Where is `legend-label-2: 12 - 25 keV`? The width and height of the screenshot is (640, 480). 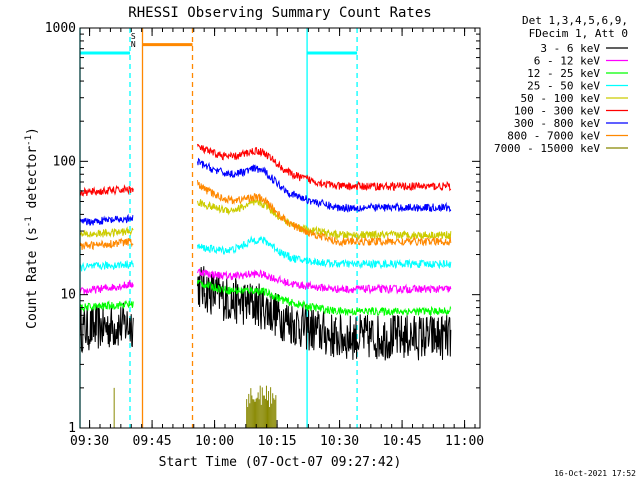 legend-label-2: 12 - 25 keV is located at coordinates (563, 73).